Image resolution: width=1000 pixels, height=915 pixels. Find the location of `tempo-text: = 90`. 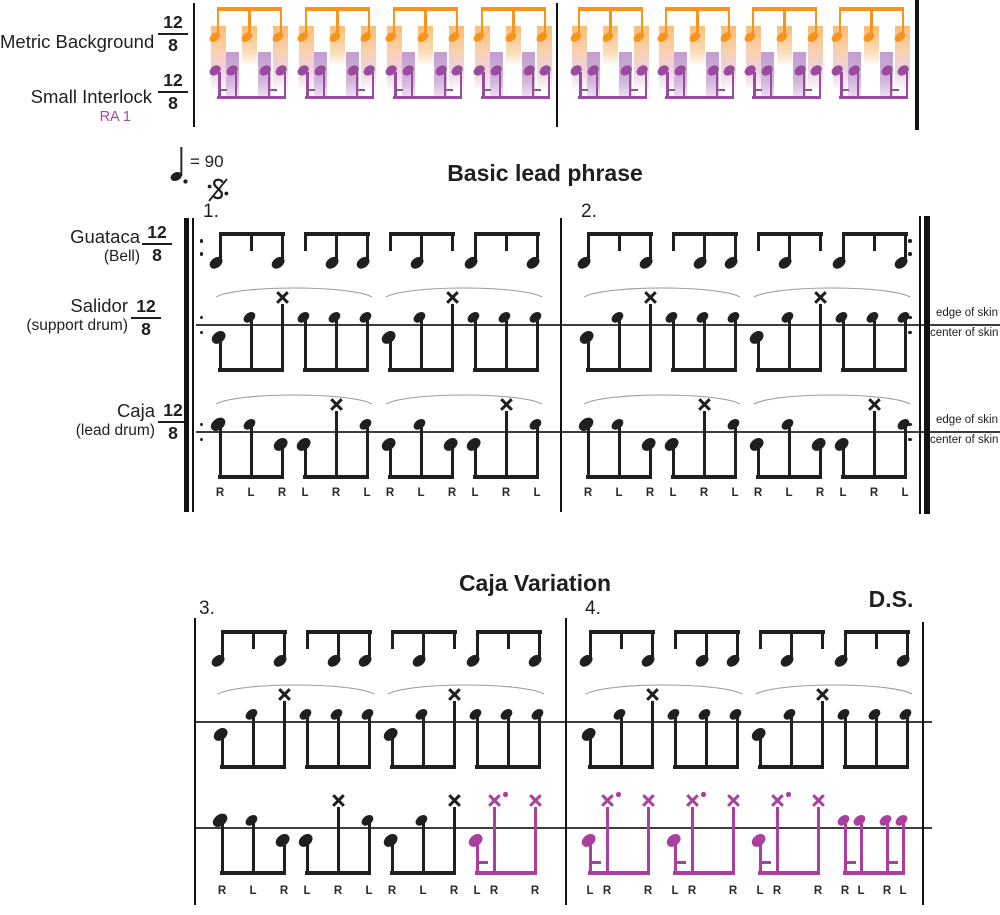

tempo-text: = 90 is located at coordinates (207, 161).